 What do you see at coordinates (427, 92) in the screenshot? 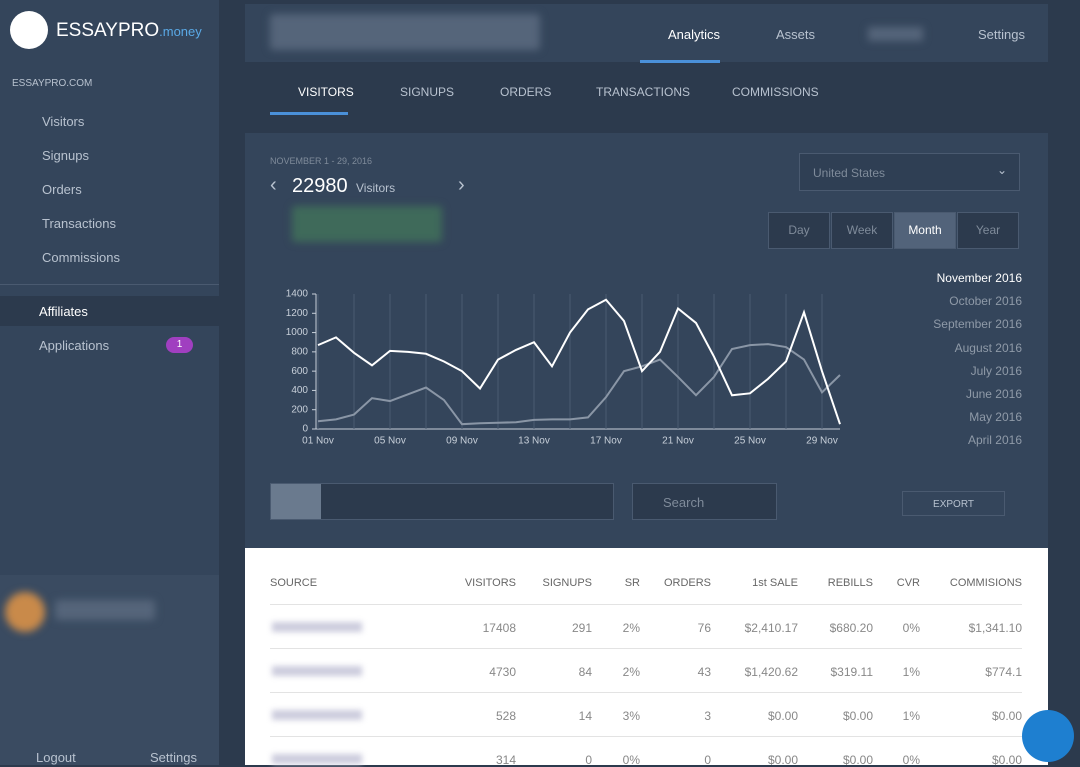
I see `tab: SIGNUPS` at bounding box center [427, 92].